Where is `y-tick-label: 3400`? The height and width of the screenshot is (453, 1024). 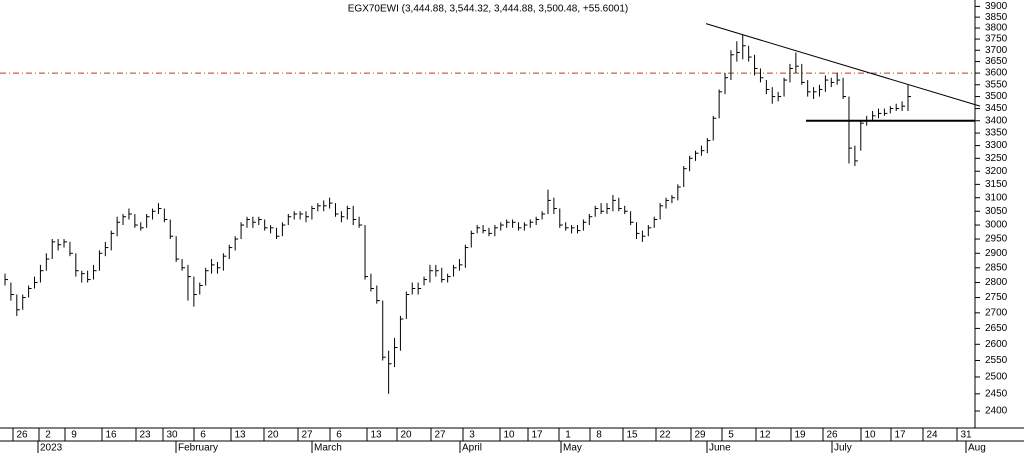 y-tick-label: 3400 is located at coordinates (996, 120).